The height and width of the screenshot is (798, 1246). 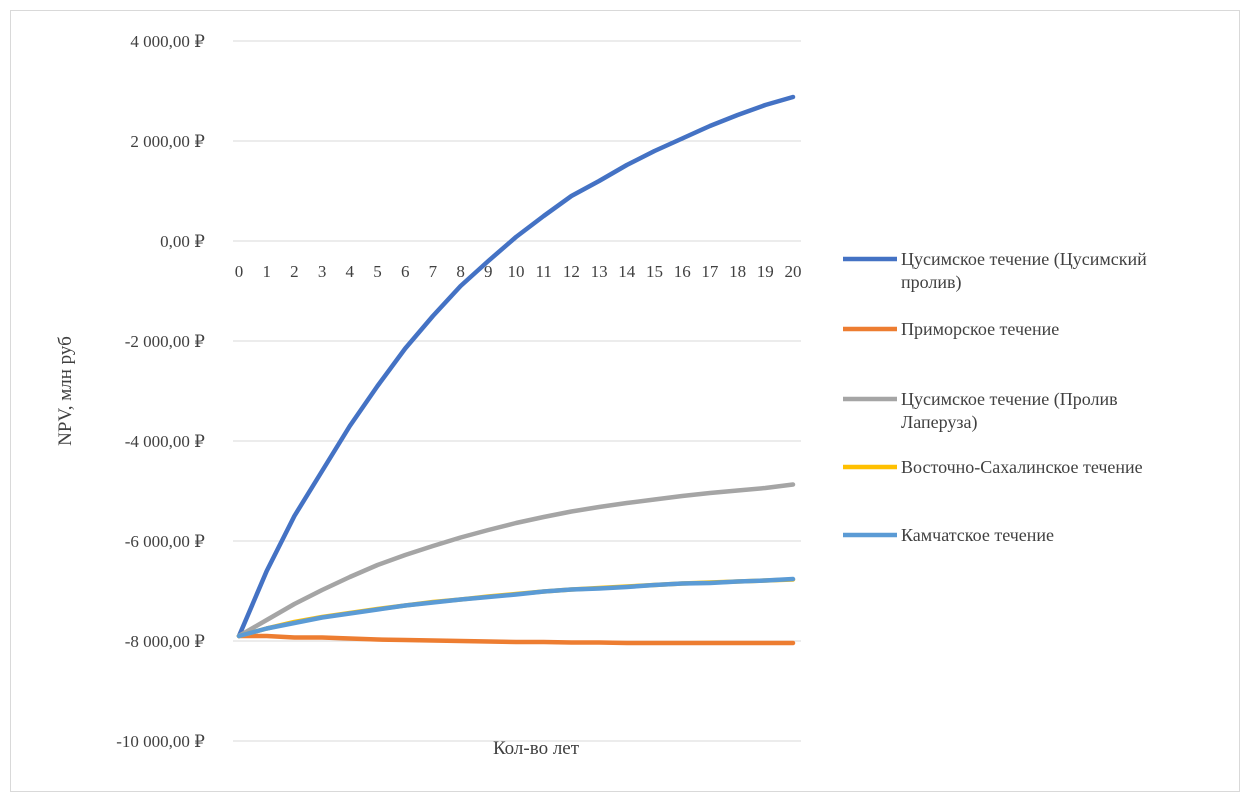 I want to click on legend-label: пролив), so click(x=931, y=282).